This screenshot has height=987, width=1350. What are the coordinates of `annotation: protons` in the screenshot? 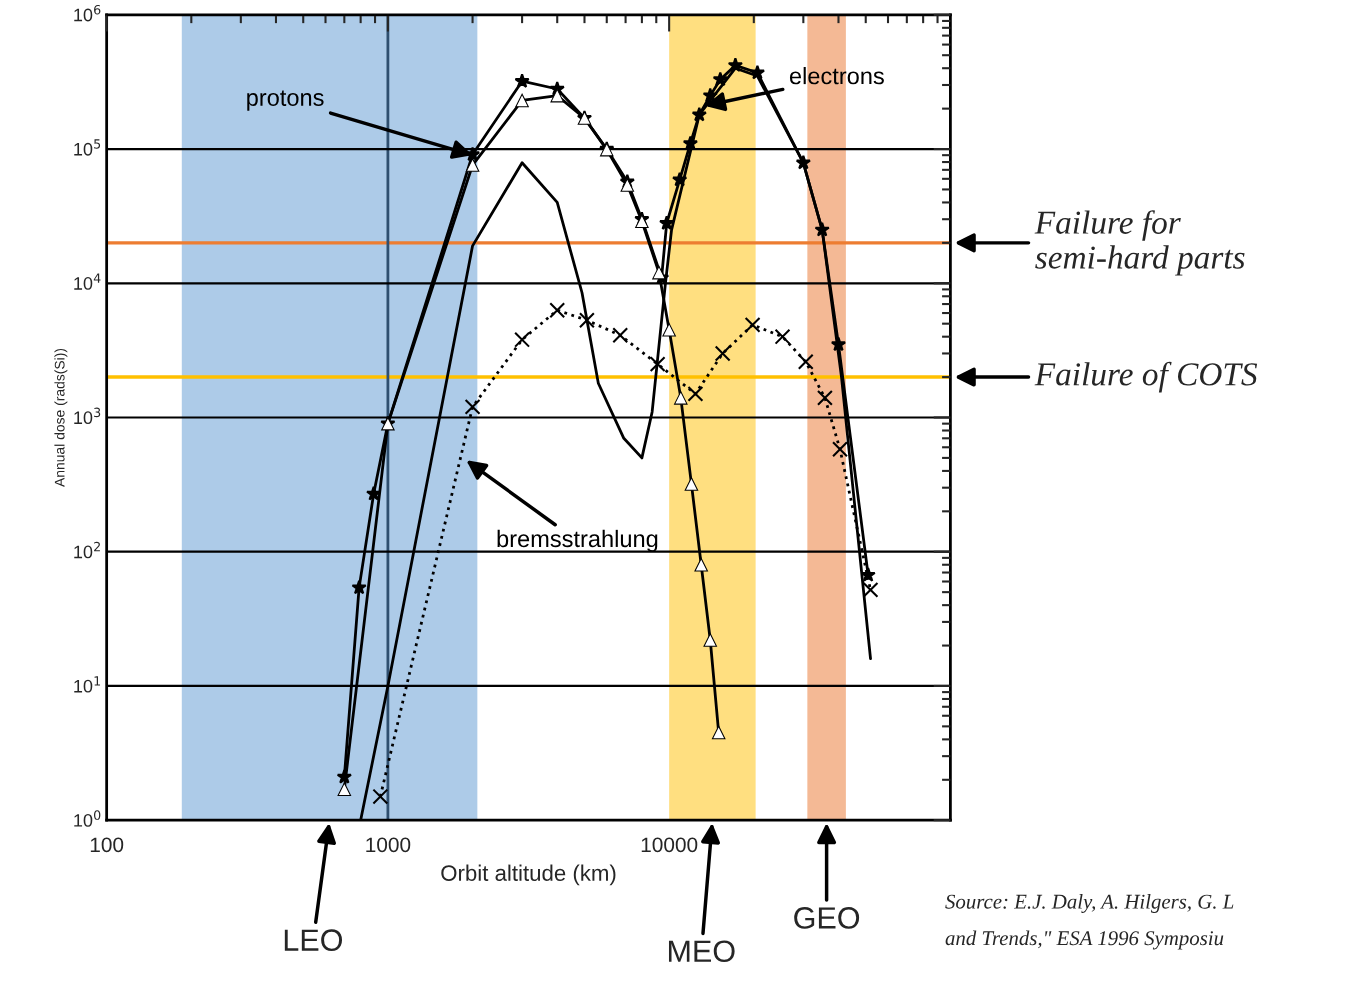 It's located at (285, 100).